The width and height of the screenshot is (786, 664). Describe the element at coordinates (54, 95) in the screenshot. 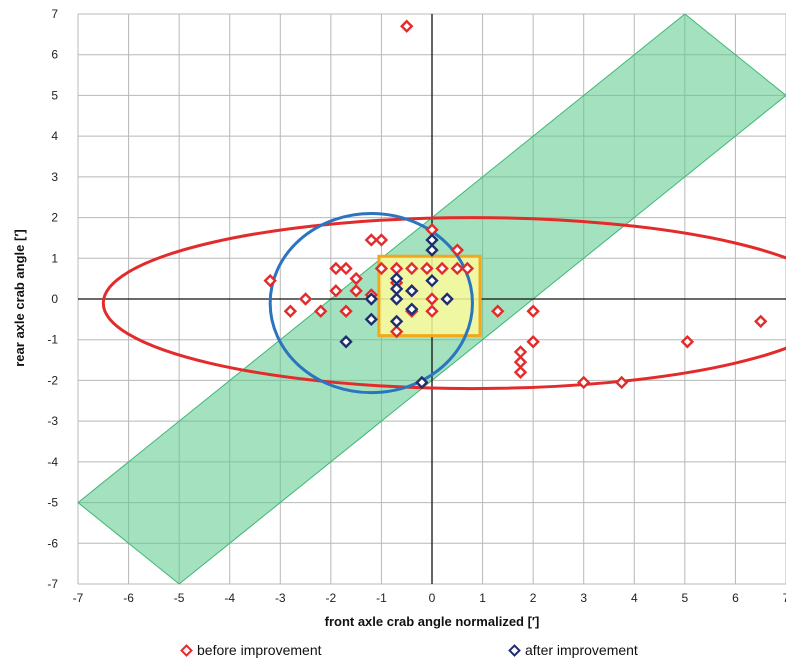

I see `y-tick-label: 5` at that location.